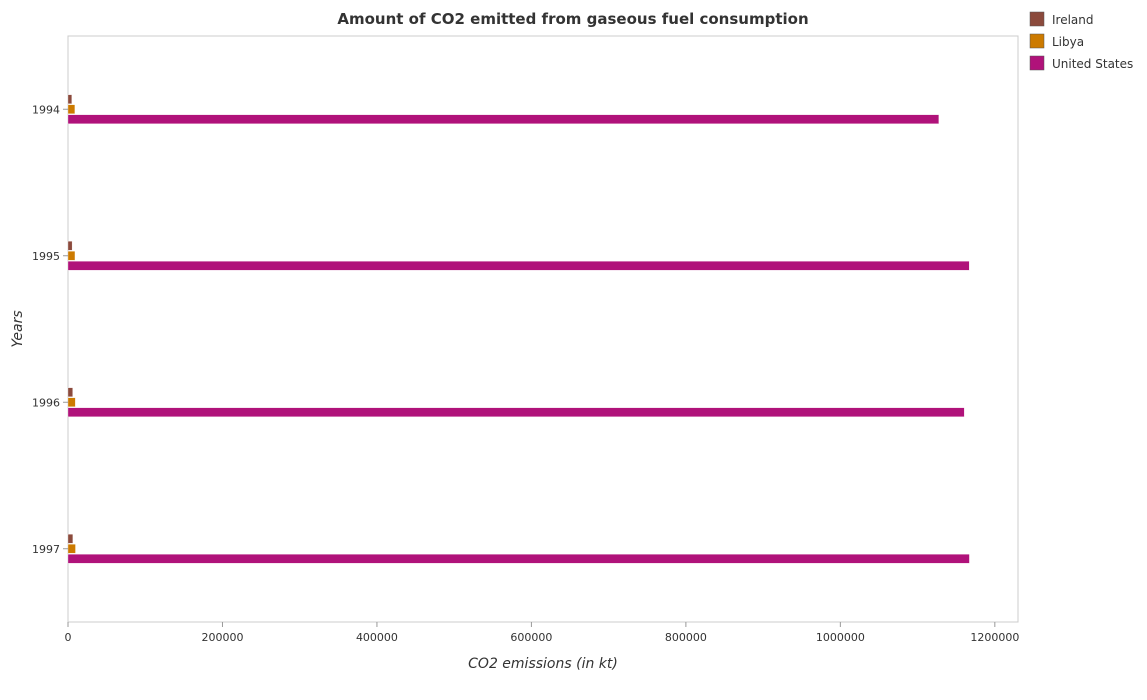  I want to click on bar-libya-1994, so click(71, 109).